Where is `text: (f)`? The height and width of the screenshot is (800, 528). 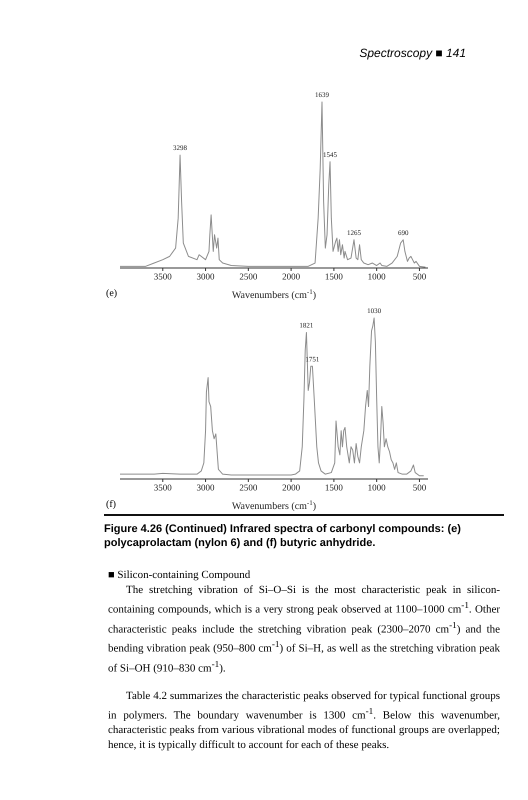
text: (f) is located at coordinates (111, 504).